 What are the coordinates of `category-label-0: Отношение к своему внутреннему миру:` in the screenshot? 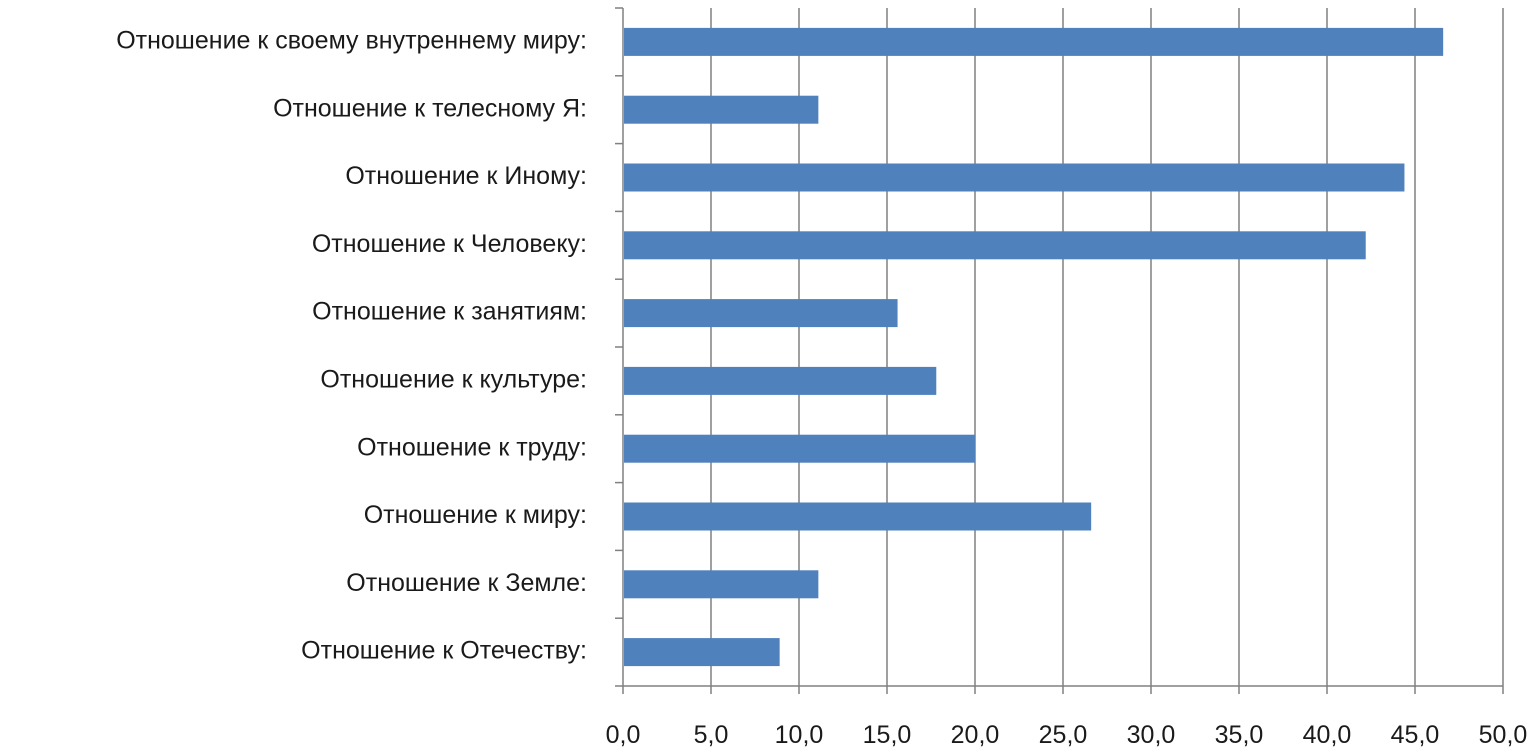 It's located at (351, 41).